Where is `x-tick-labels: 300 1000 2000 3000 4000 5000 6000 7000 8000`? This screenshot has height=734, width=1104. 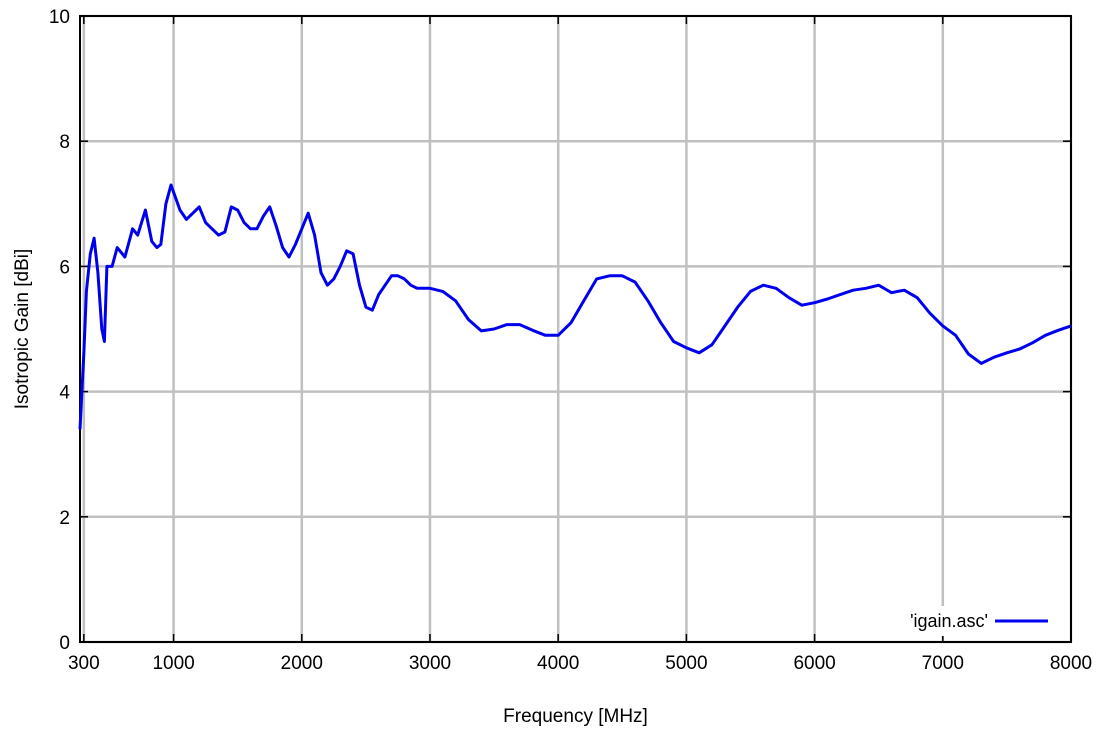 x-tick-labels: 300 1000 2000 3000 4000 5000 6000 7000 8000 is located at coordinates (580, 663).